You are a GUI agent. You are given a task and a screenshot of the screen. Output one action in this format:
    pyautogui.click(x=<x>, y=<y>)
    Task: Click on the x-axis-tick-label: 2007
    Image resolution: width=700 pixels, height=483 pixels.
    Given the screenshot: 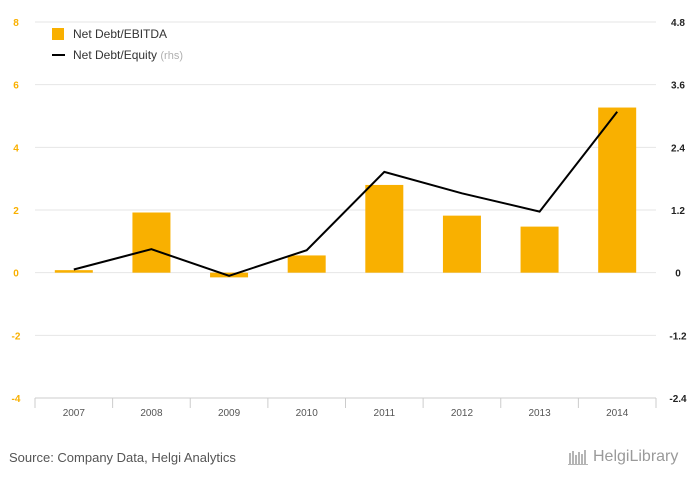 What is the action you would take?
    pyautogui.click(x=74, y=413)
    